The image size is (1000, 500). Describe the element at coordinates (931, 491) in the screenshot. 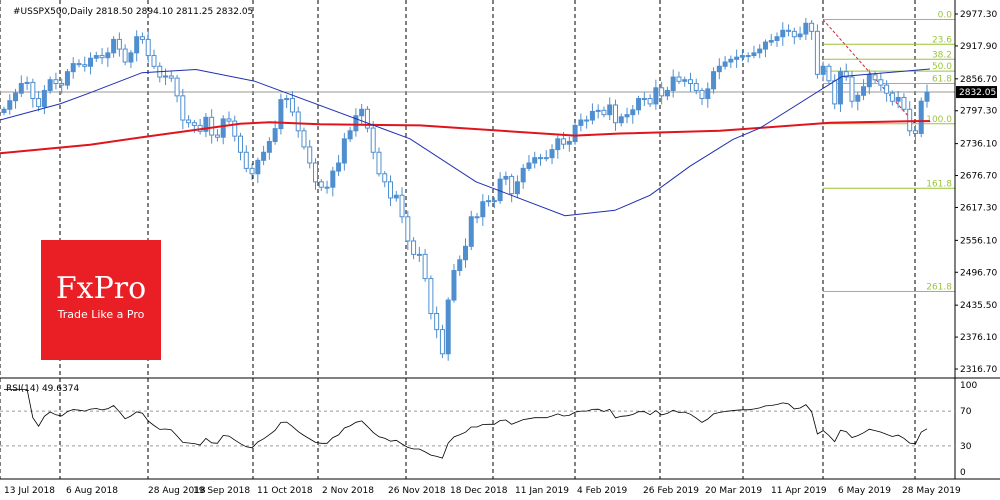

I see `time-tick-label: 28 May 2019` at that location.